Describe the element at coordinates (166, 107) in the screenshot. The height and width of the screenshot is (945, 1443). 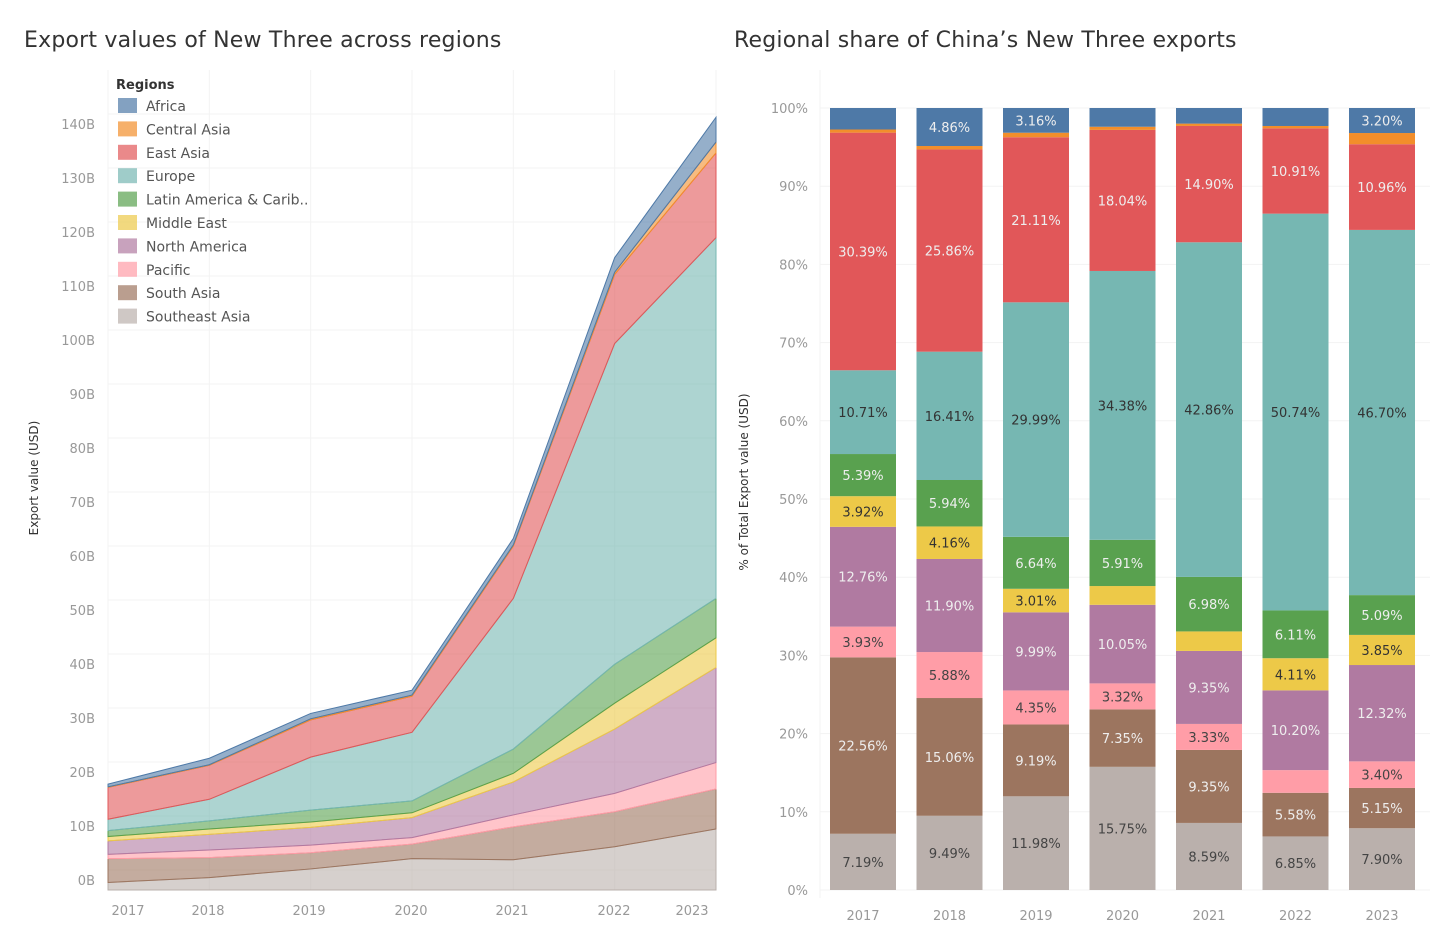
I see `legend-item: Africa` at that location.